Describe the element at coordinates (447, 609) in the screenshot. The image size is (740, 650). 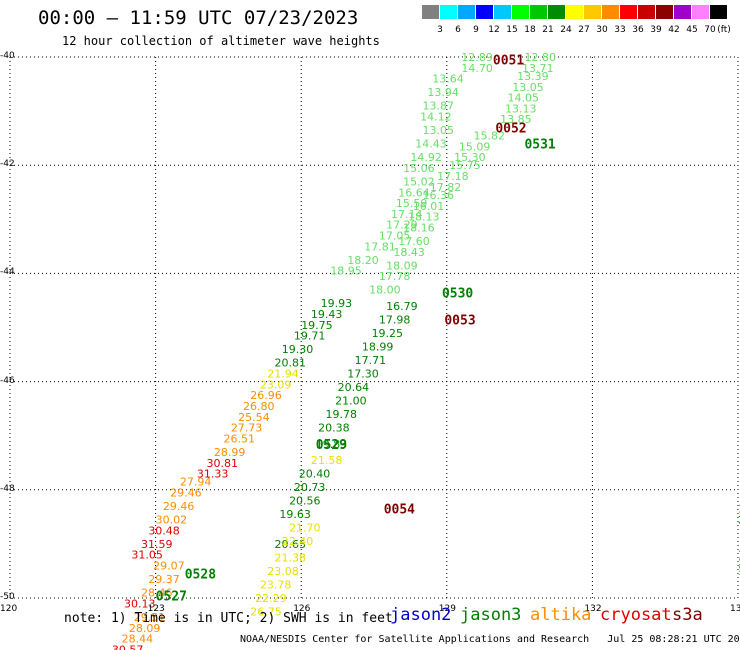
I see `longitude-label: 129` at that location.